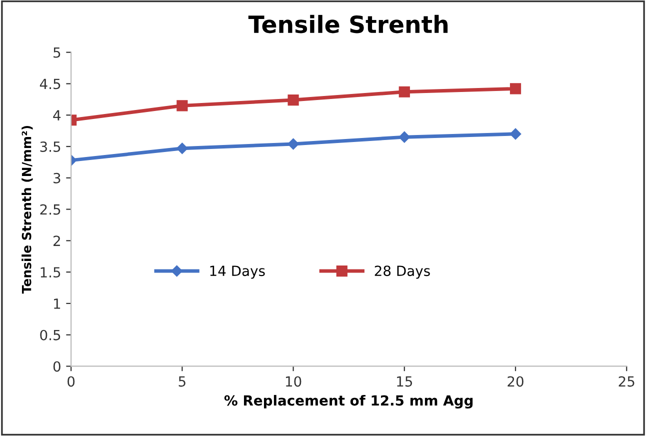 The image size is (646, 436). I want to click on y-tick-label: 1.5, so click(50, 272).